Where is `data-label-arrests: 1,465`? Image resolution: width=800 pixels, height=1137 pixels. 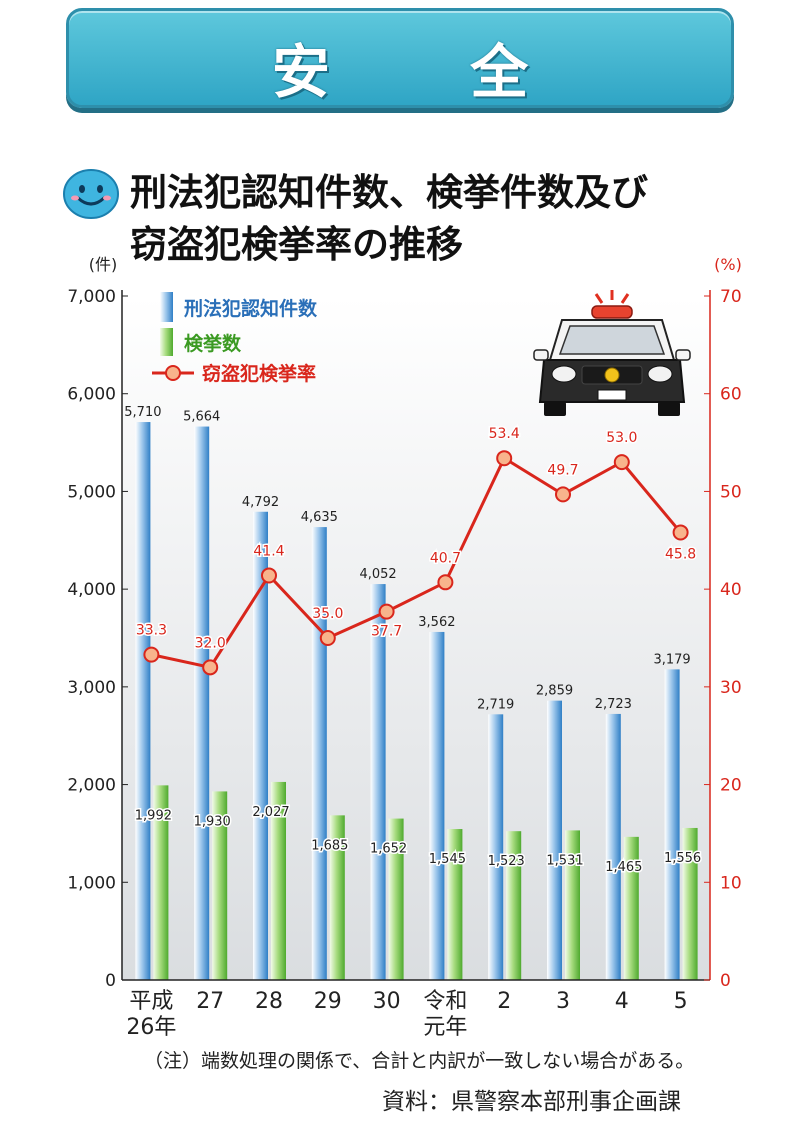
data-label-arrests: 1,465 is located at coordinates (623, 867).